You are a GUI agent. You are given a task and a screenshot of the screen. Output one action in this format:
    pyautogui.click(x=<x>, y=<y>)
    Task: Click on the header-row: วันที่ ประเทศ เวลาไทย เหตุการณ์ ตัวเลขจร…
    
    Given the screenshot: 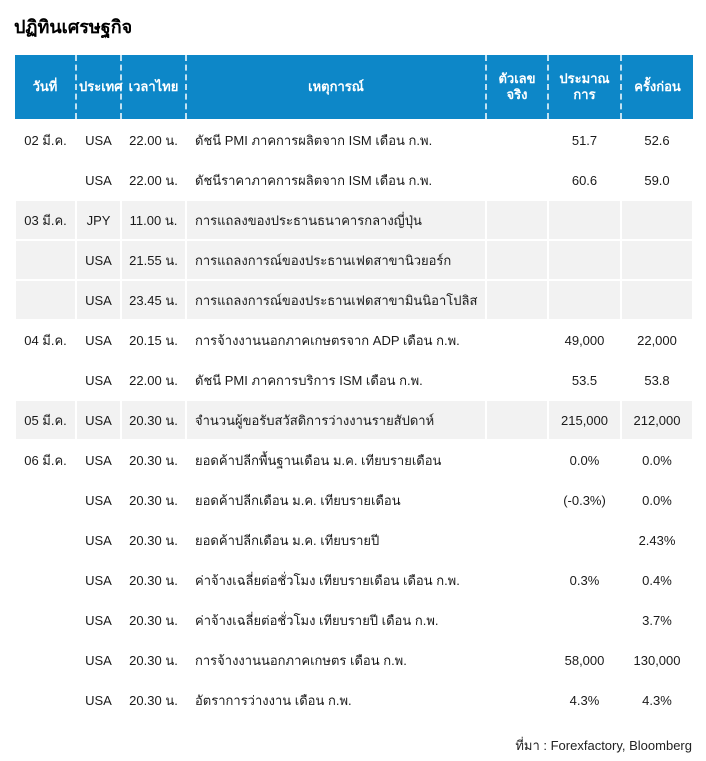 What is the action you would take?
    pyautogui.click(x=354, y=87)
    